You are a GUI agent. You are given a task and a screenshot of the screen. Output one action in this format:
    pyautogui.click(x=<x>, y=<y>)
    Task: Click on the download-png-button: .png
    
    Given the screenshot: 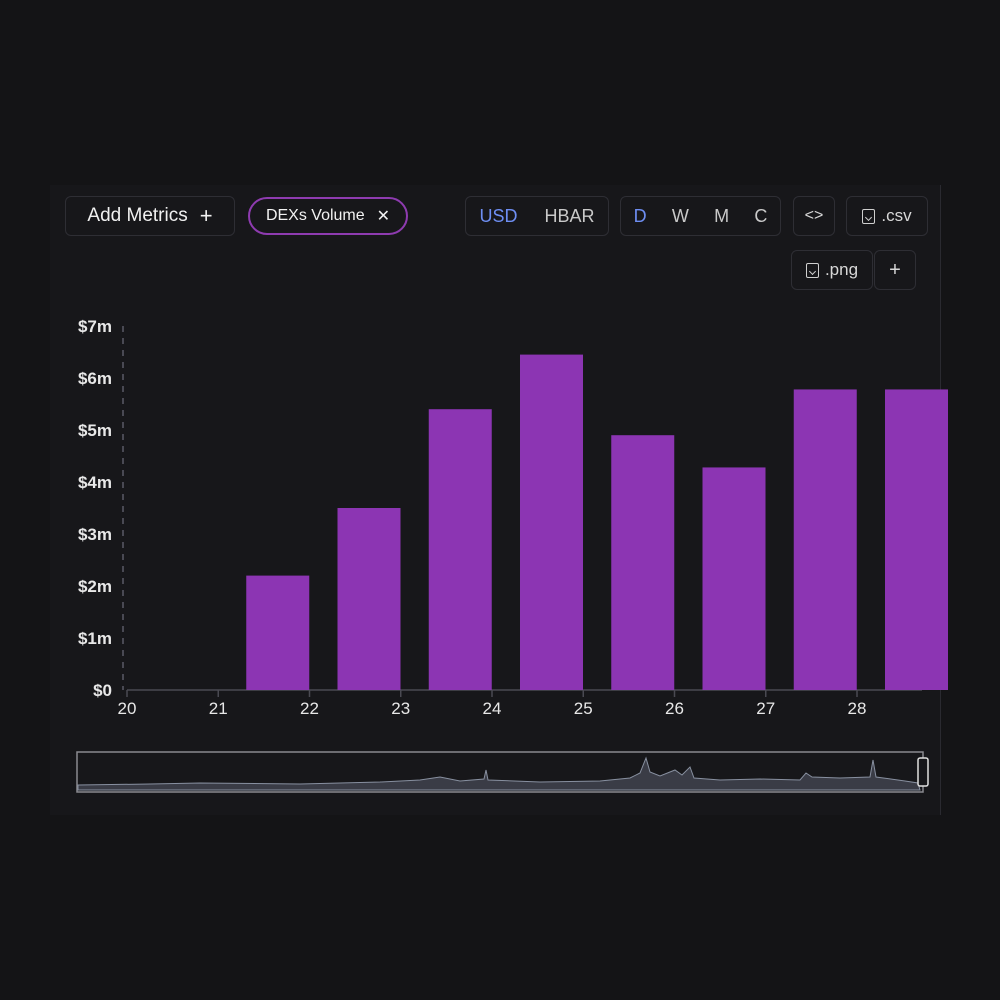 What is the action you would take?
    pyautogui.click(x=832, y=270)
    